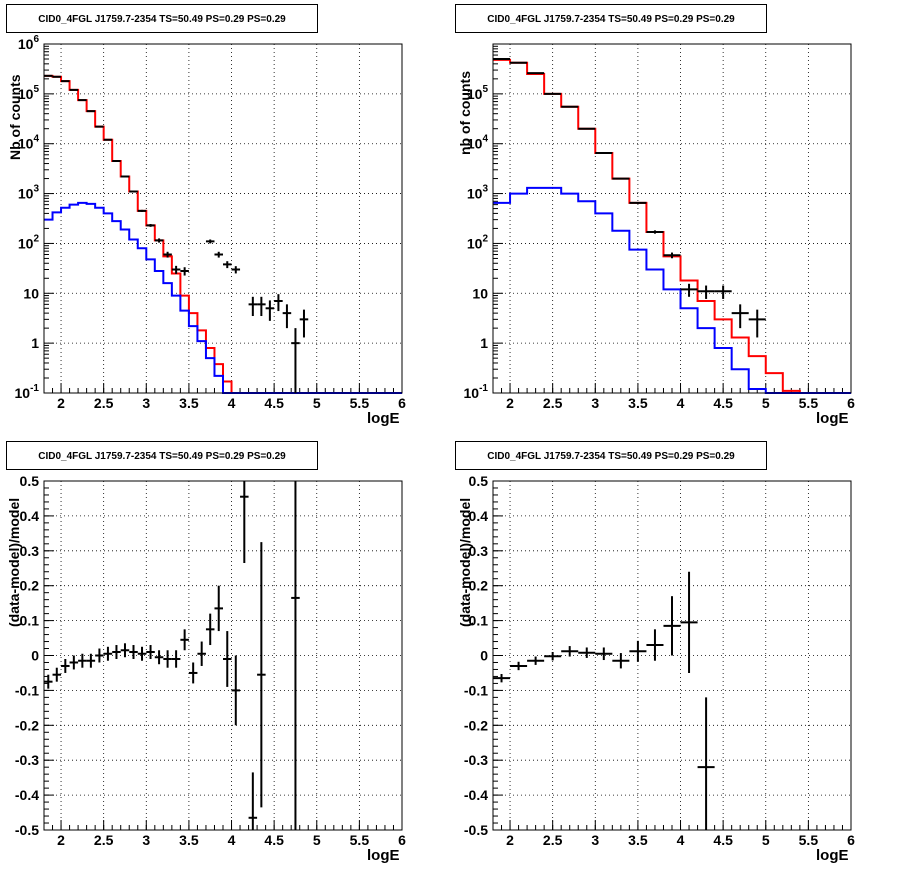 Image resolution: width=898 pixels, height=875 pixels. Describe the element at coordinates (15, 117) in the screenshot. I see `y-axis-label: Nb of counts` at that location.